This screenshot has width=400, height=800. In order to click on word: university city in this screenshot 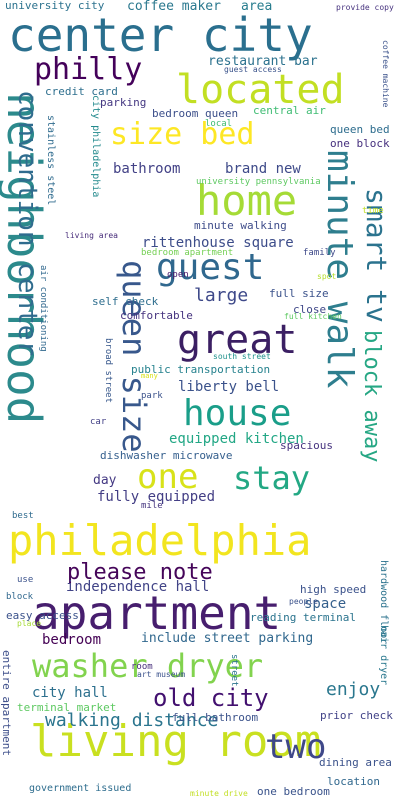, I will do `click(55, 6)`.